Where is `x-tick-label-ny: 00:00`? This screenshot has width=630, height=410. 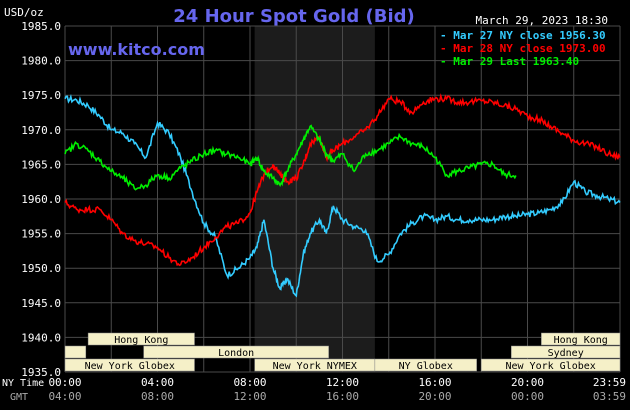
x-tick-label-ny: 00:00 is located at coordinates (64, 382).